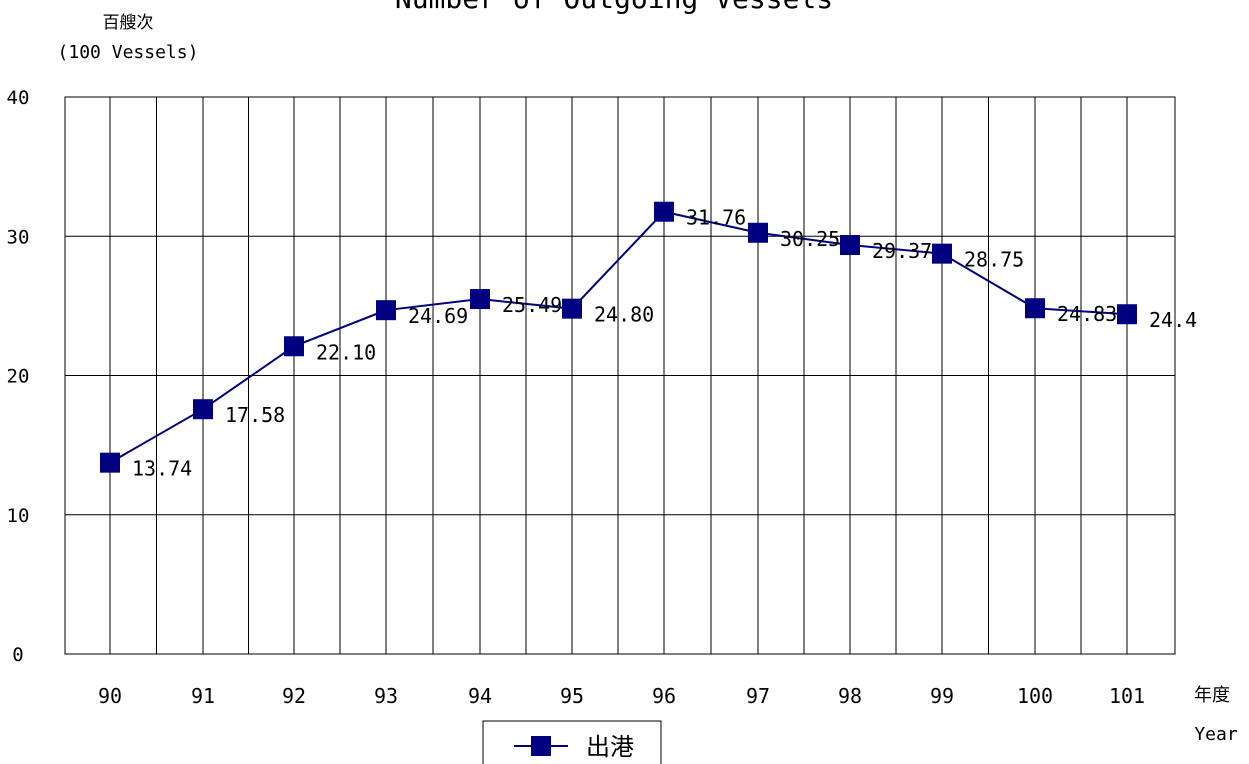  What do you see at coordinates (614, 7) in the screenshot?
I see `chart-title: Number of Outgoing Vessels` at bounding box center [614, 7].